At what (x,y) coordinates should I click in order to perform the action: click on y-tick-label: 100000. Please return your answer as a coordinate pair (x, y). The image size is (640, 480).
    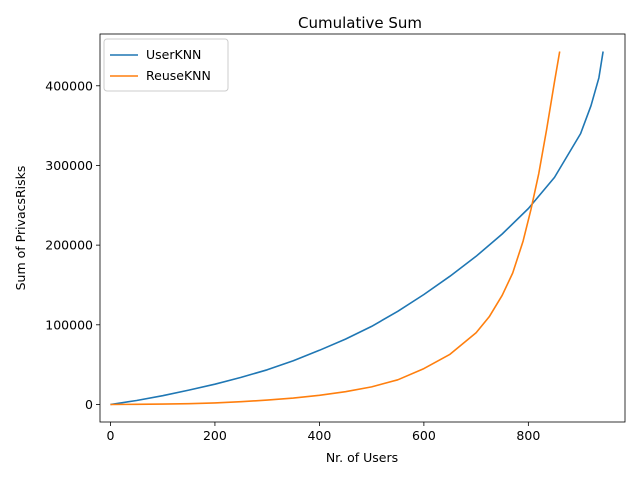
    Looking at the image, I should click on (69, 324).